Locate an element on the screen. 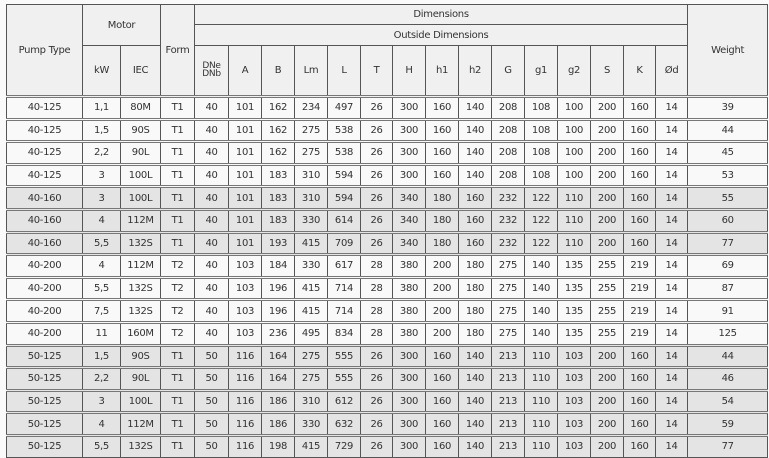 This screenshot has width=769, height=458. table-cell: 54 is located at coordinates (728, 401).